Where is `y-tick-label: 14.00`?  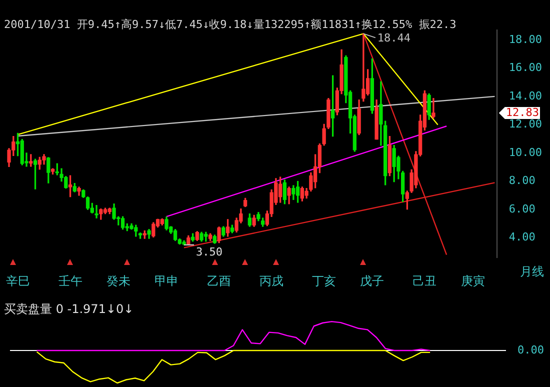 y-tick-label: 14.00 is located at coordinates (525, 95).